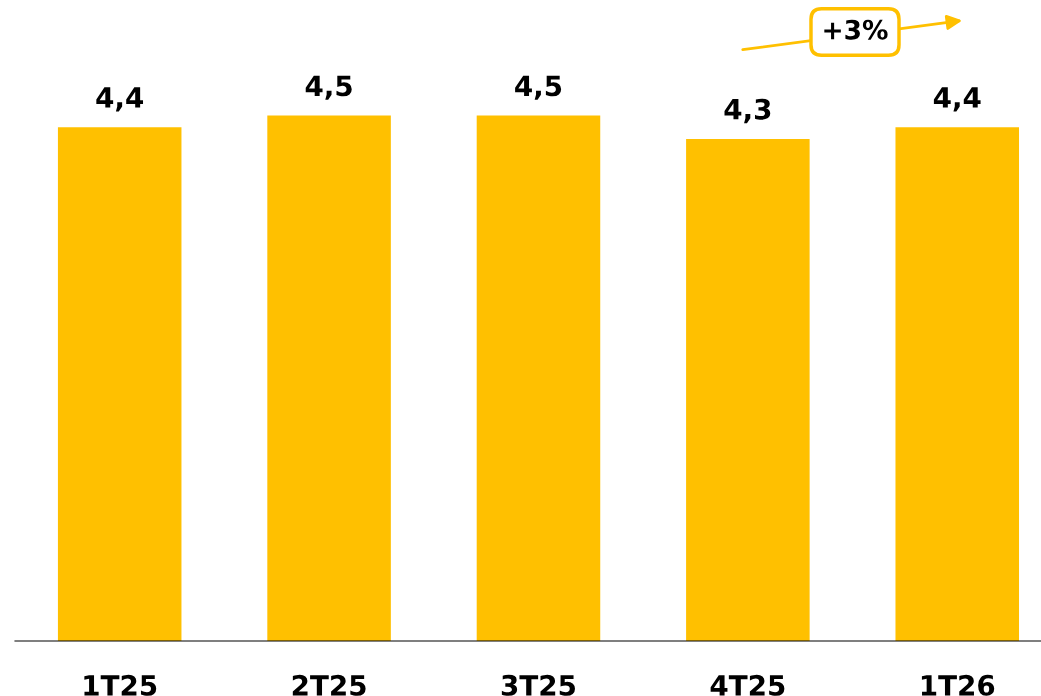  What do you see at coordinates (538, 685) in the screenshot?
I see `x-tick-label: 3T25` at bounding box center [538, 685].